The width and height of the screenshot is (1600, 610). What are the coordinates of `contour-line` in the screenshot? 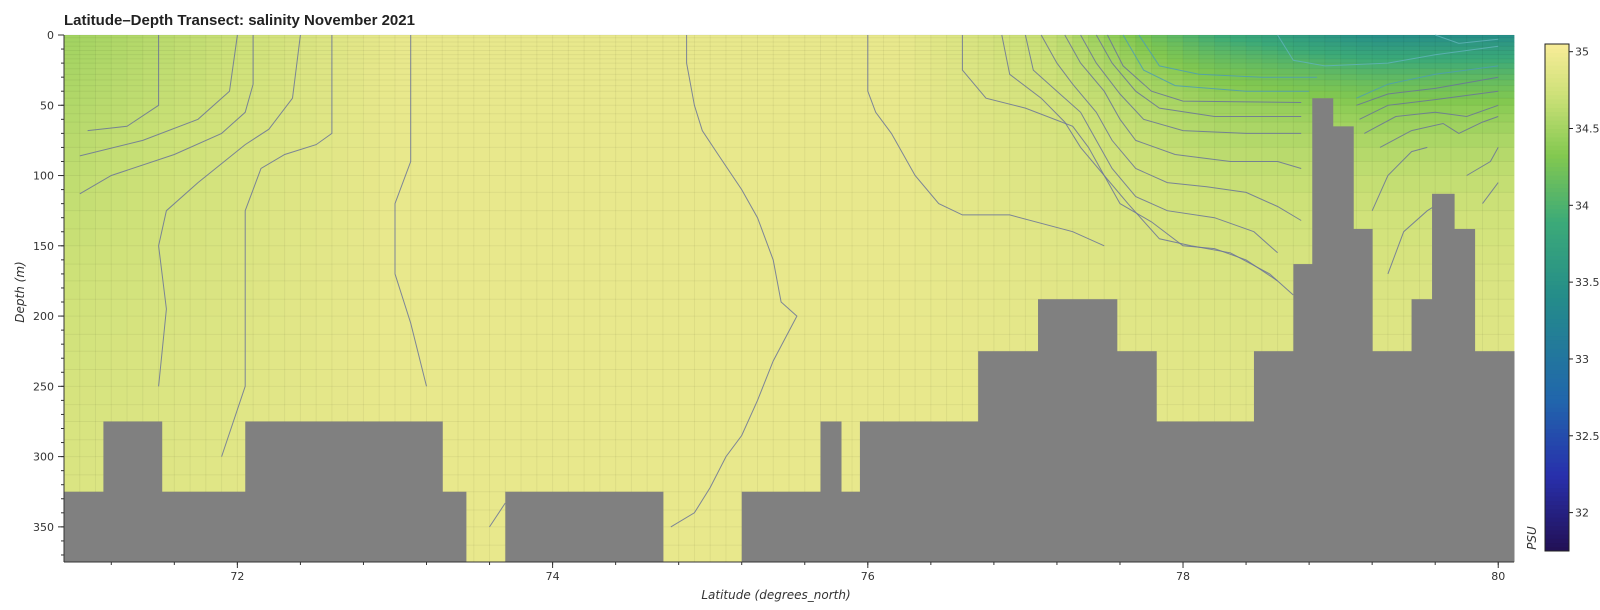 It's located at (1147, 165).